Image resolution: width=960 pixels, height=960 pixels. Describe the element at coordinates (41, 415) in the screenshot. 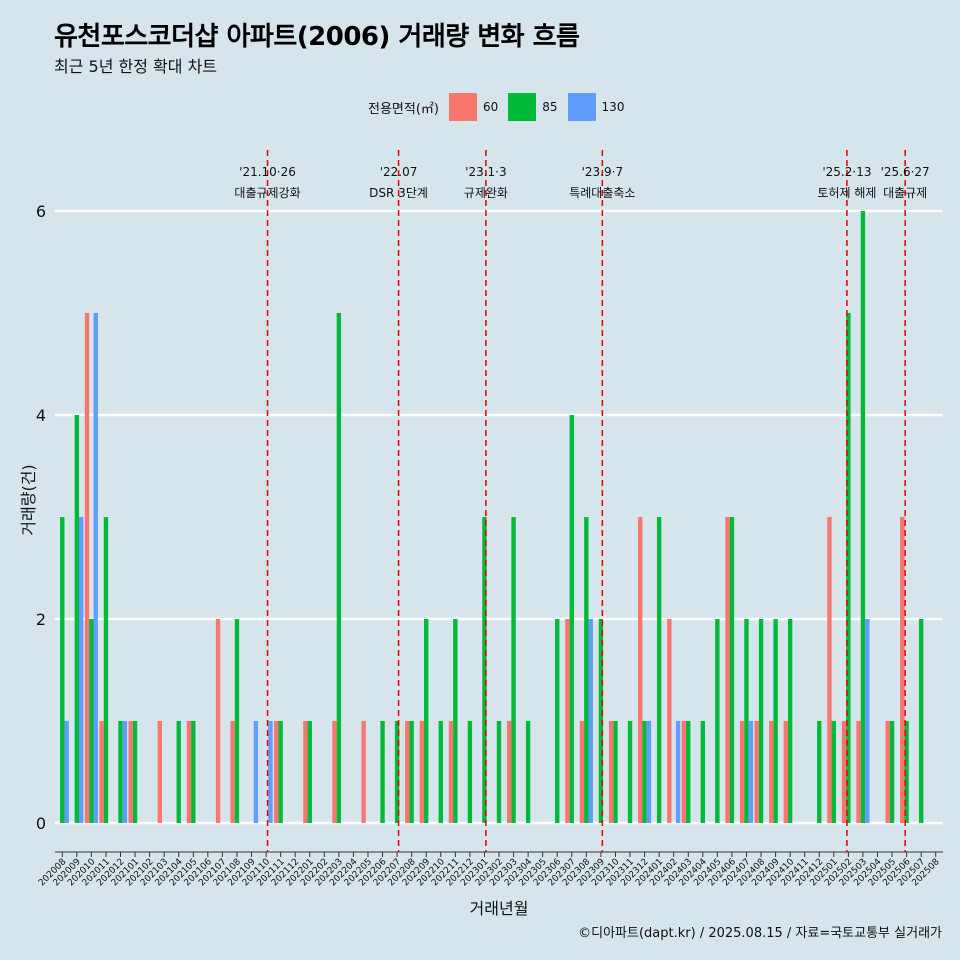

I see `y-tick-label: 4` at that location.